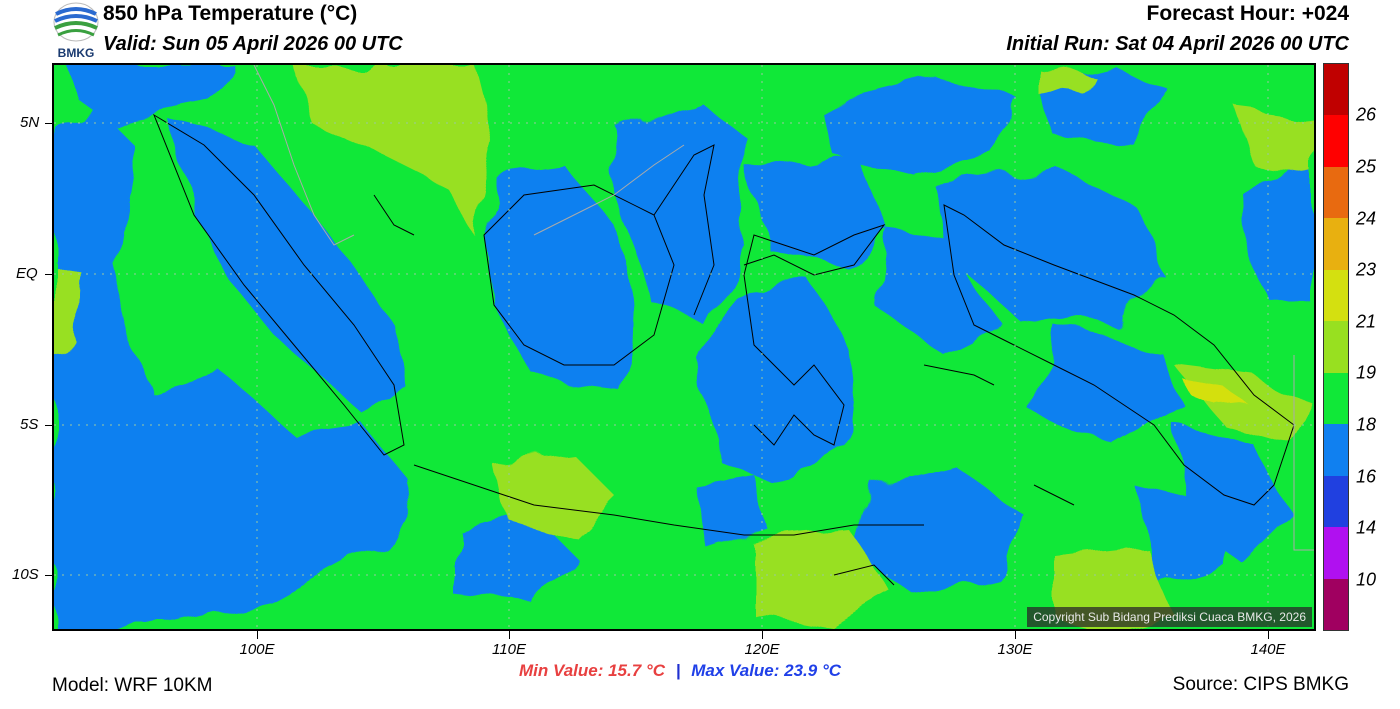 Image resolution: width=1400 pixels, height=709 pixels. I want to click on colorbar-label: 21, so click(1366, 321).